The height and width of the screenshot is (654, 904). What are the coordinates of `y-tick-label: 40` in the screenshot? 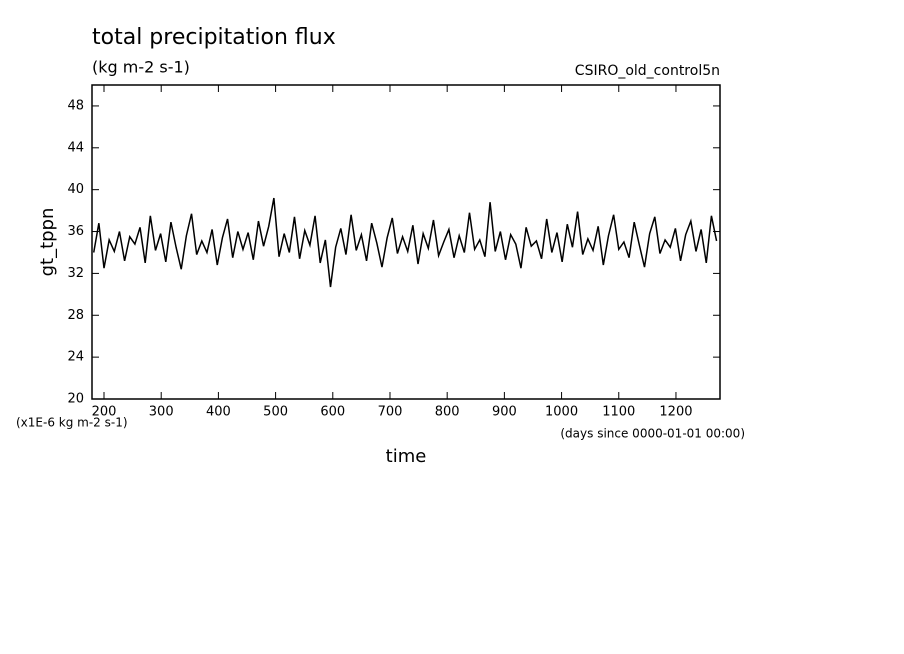 It's located at (75, 189).